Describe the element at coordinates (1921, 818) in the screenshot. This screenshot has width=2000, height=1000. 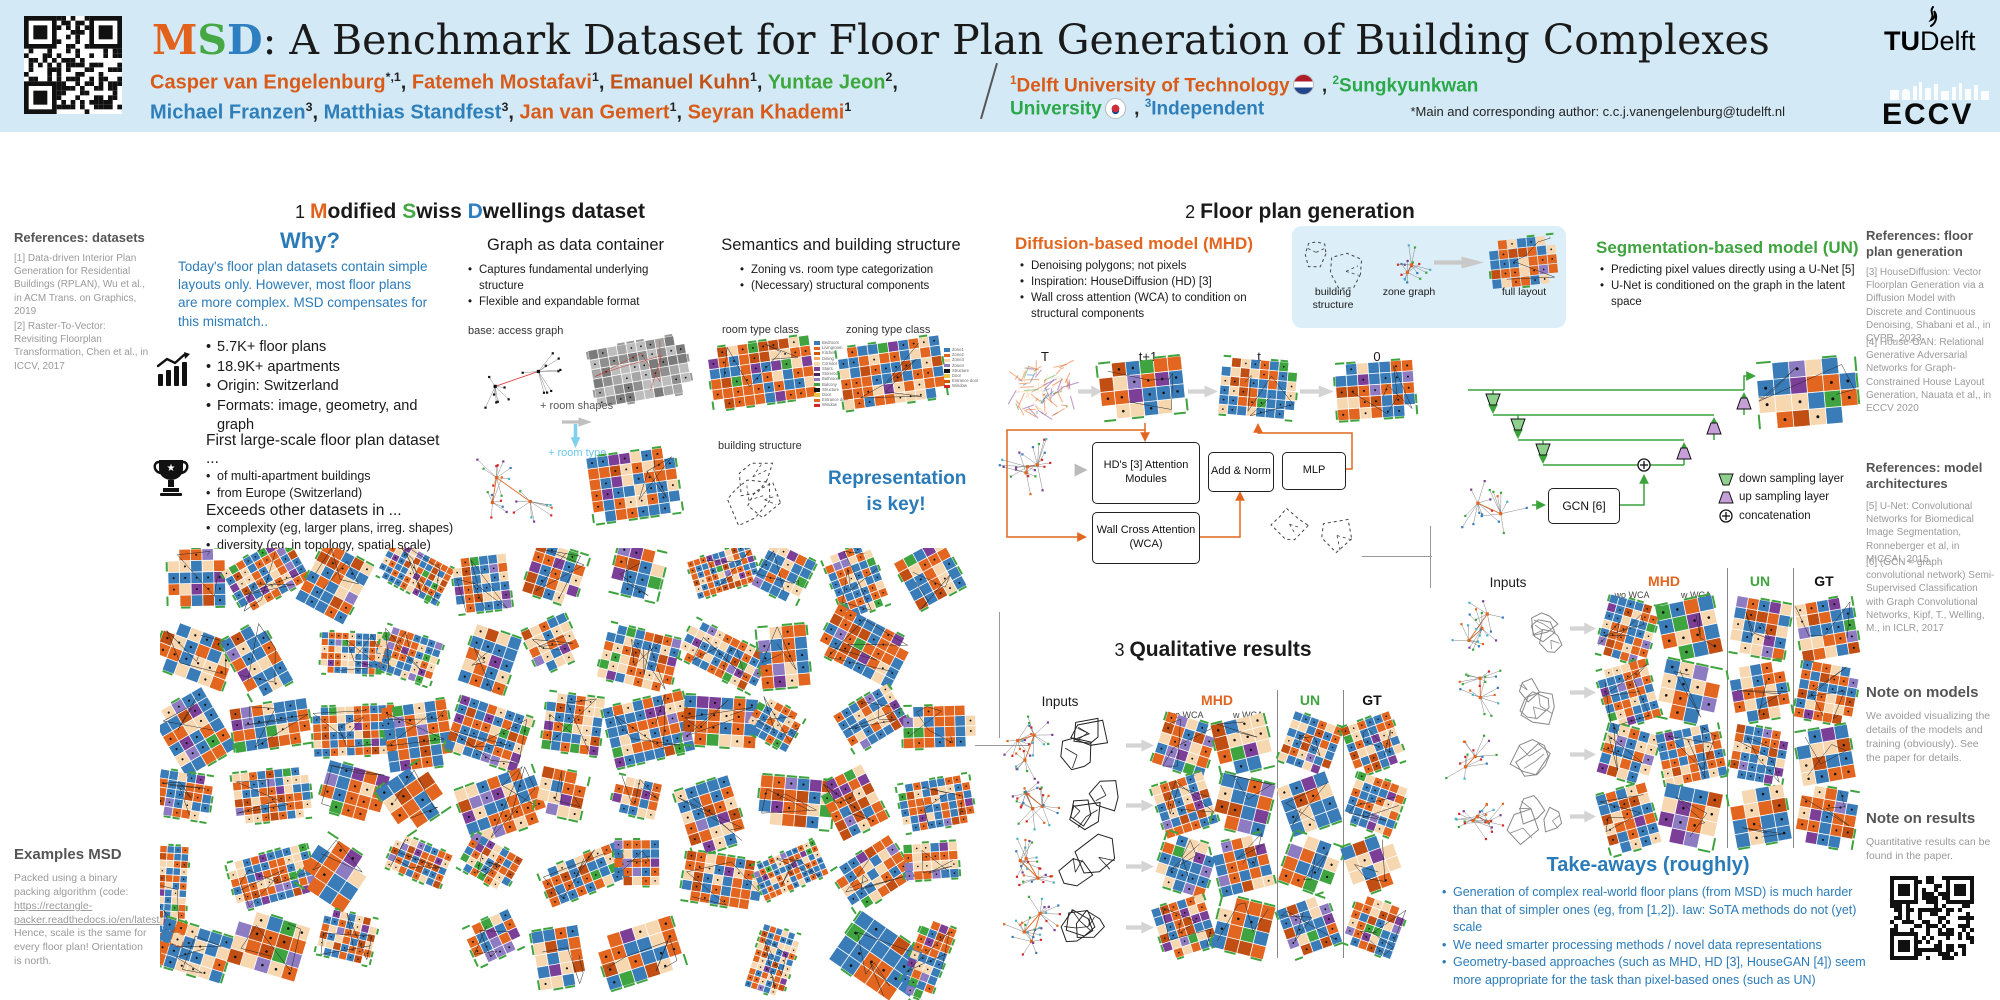
I see `note-results-title: Note on results` at that location.